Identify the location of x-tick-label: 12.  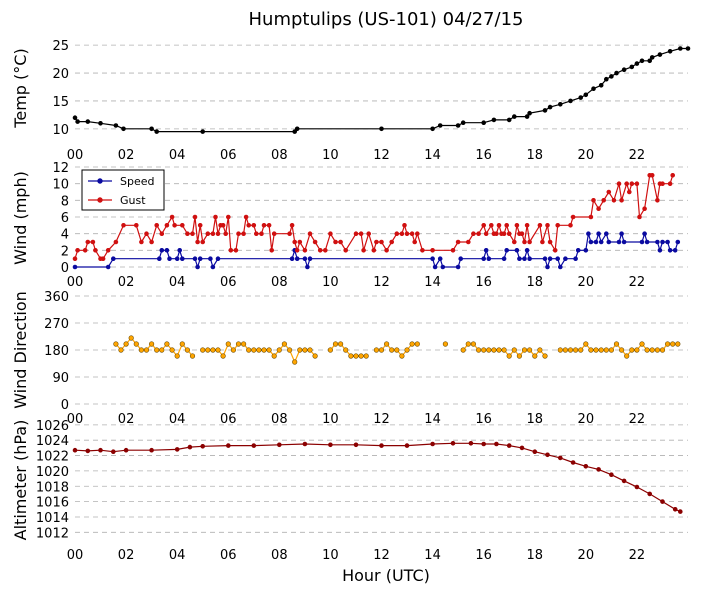
(381, 555).